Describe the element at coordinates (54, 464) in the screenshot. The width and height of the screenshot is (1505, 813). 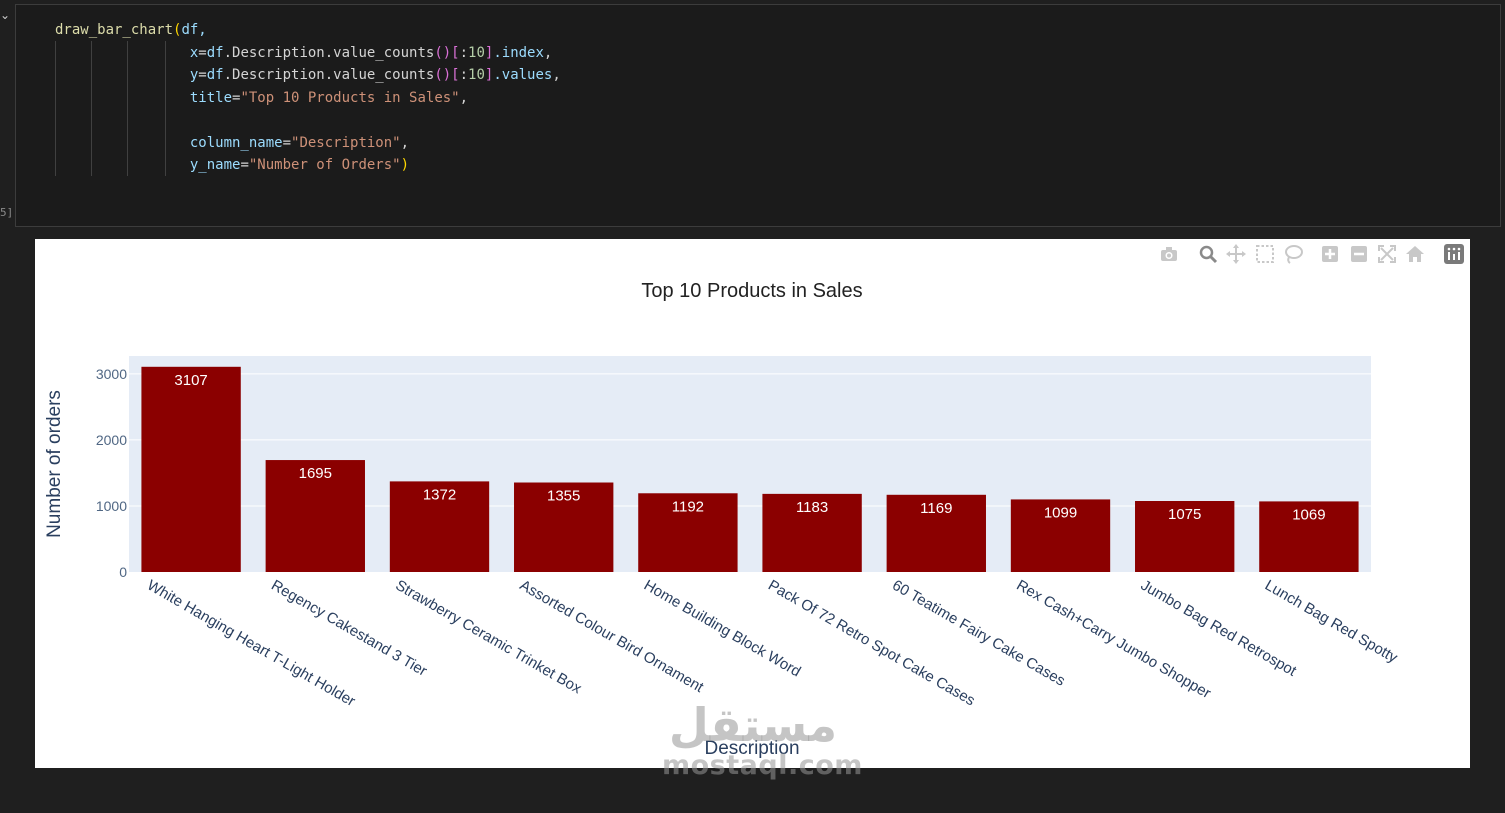
I see `y-axis-title: Number of orders` at that location.